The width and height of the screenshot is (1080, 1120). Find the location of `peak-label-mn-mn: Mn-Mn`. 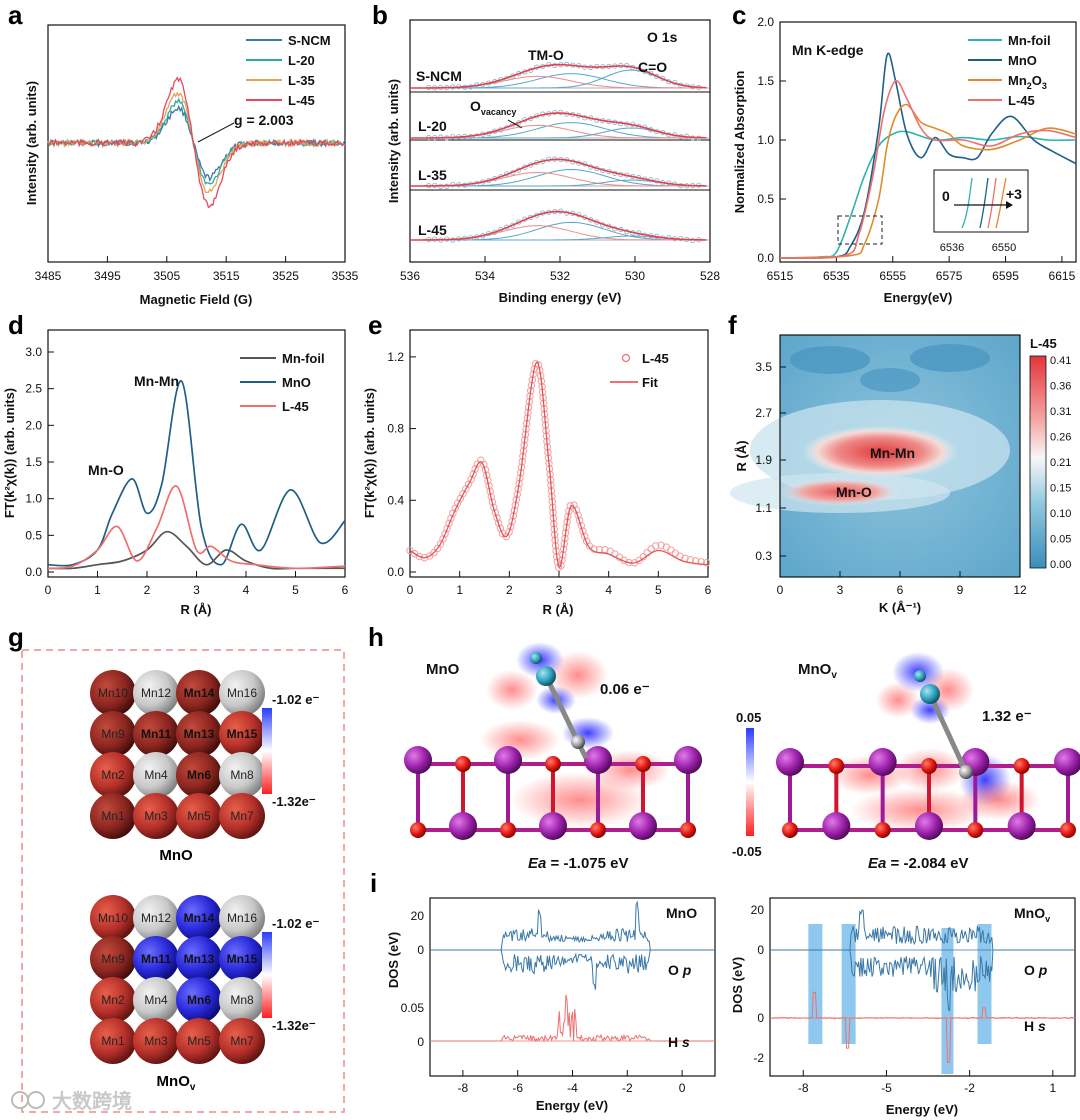

peak-label-mn-mn: Mn-Mn is located at coordinates (156, 381).